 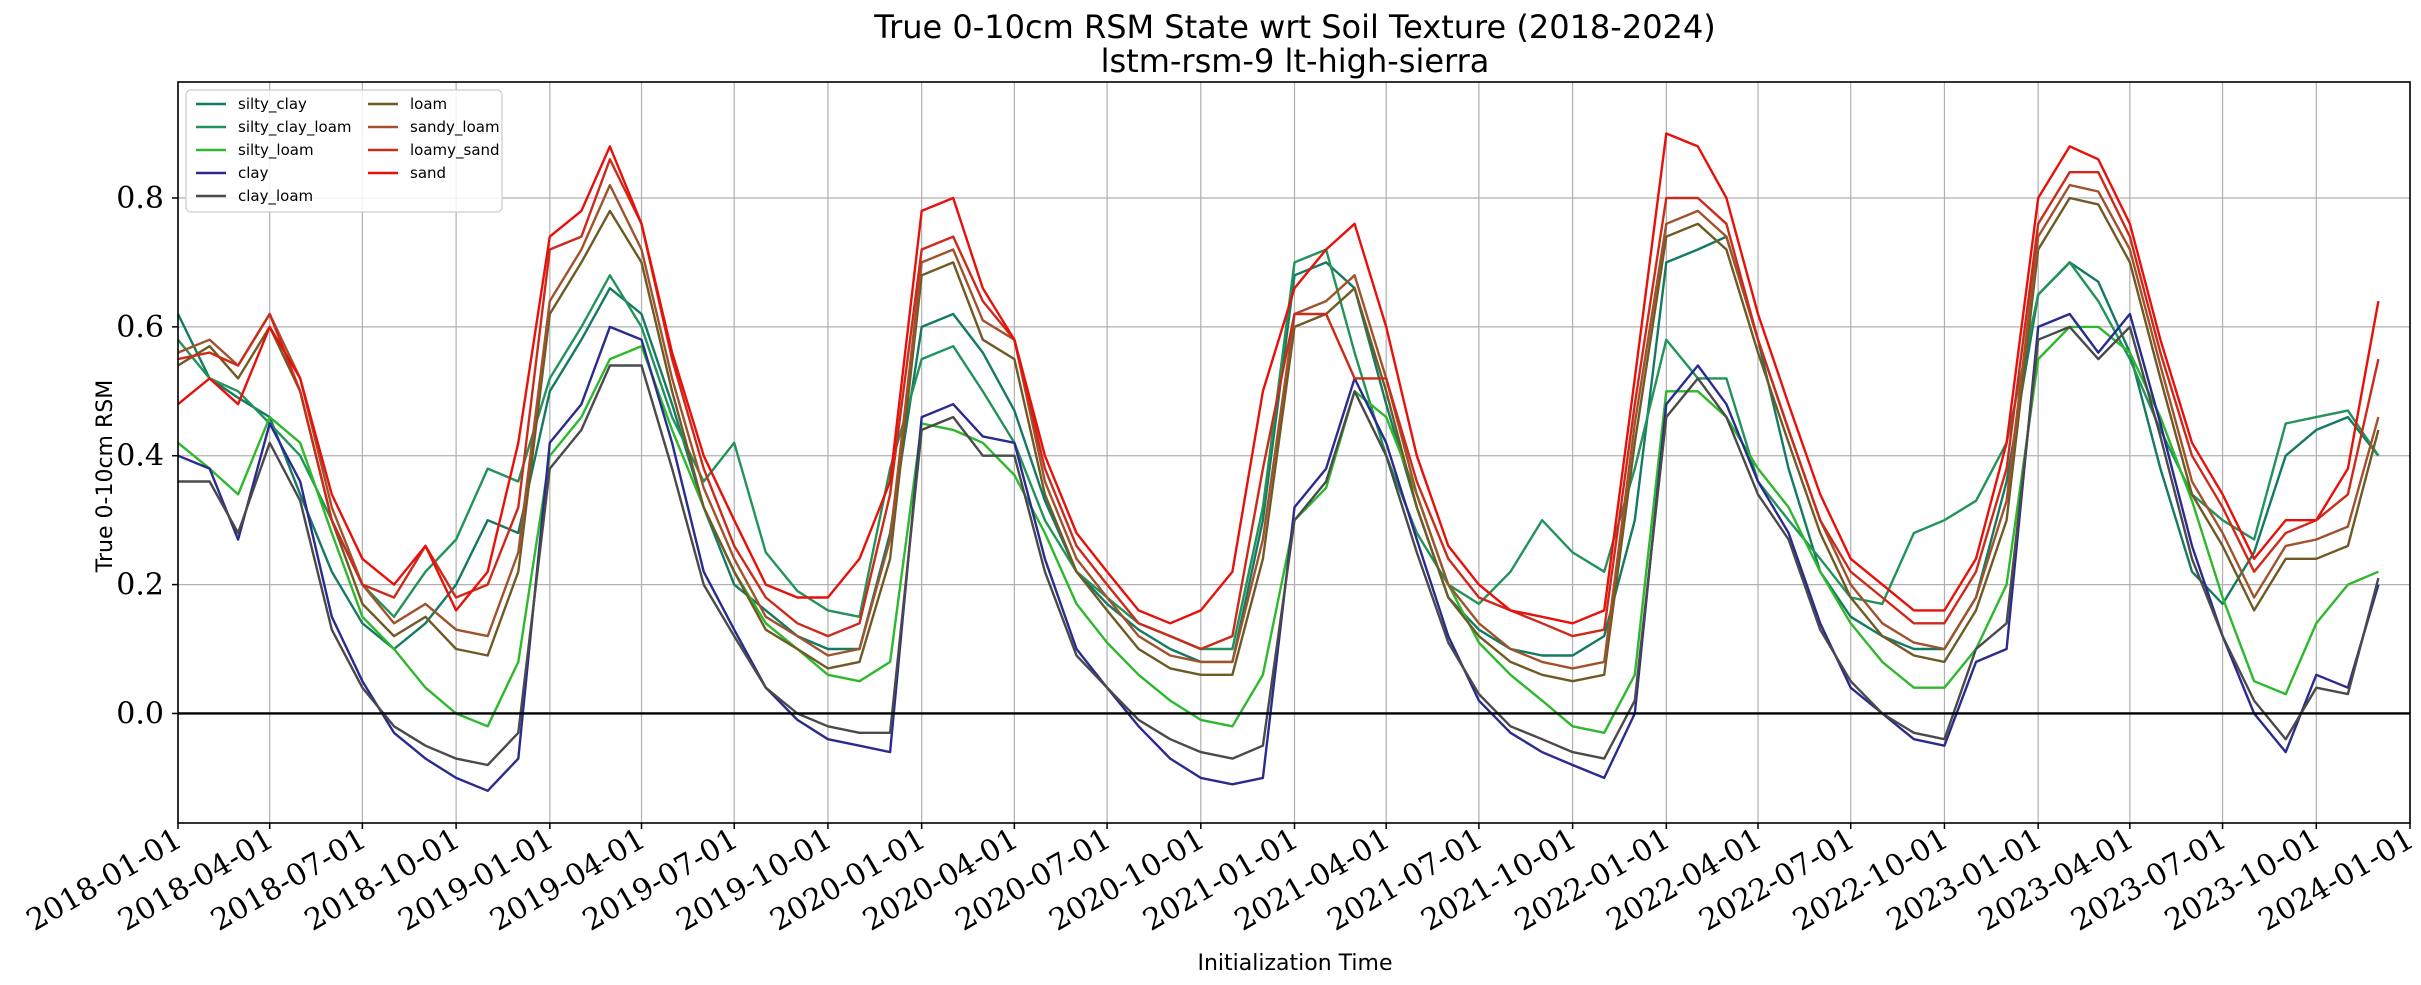 What do you see at coordinates (455, 127) in the screenshot?
I see `legend-label: sandy_loam` at bounding box center [455, 127].